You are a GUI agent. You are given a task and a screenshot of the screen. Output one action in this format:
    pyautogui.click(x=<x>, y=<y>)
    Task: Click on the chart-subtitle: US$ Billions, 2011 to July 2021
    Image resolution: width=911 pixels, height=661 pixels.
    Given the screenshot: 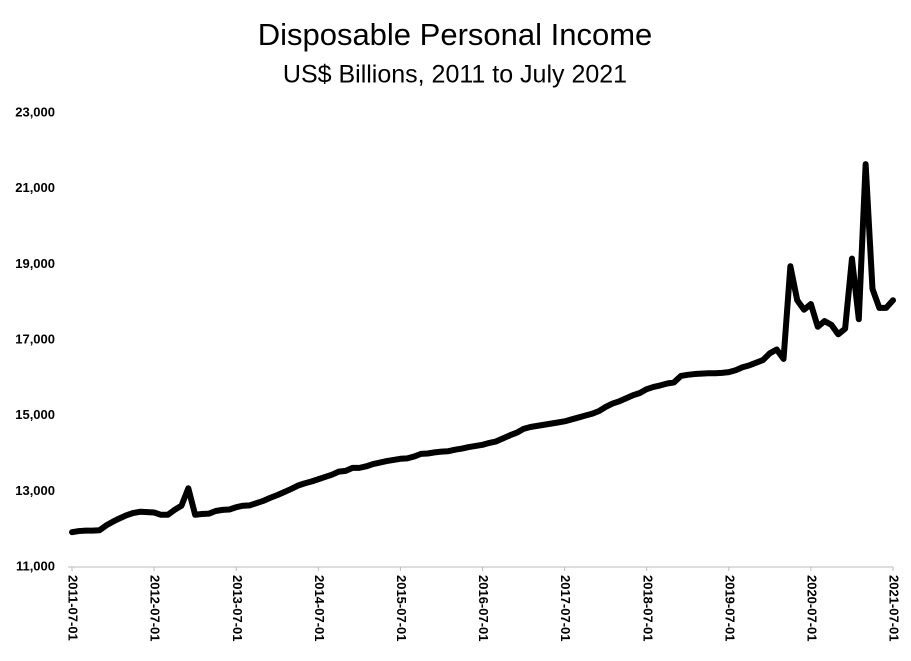 What is the action you would take?
    pyautogui.click(x=455, y=75)
    